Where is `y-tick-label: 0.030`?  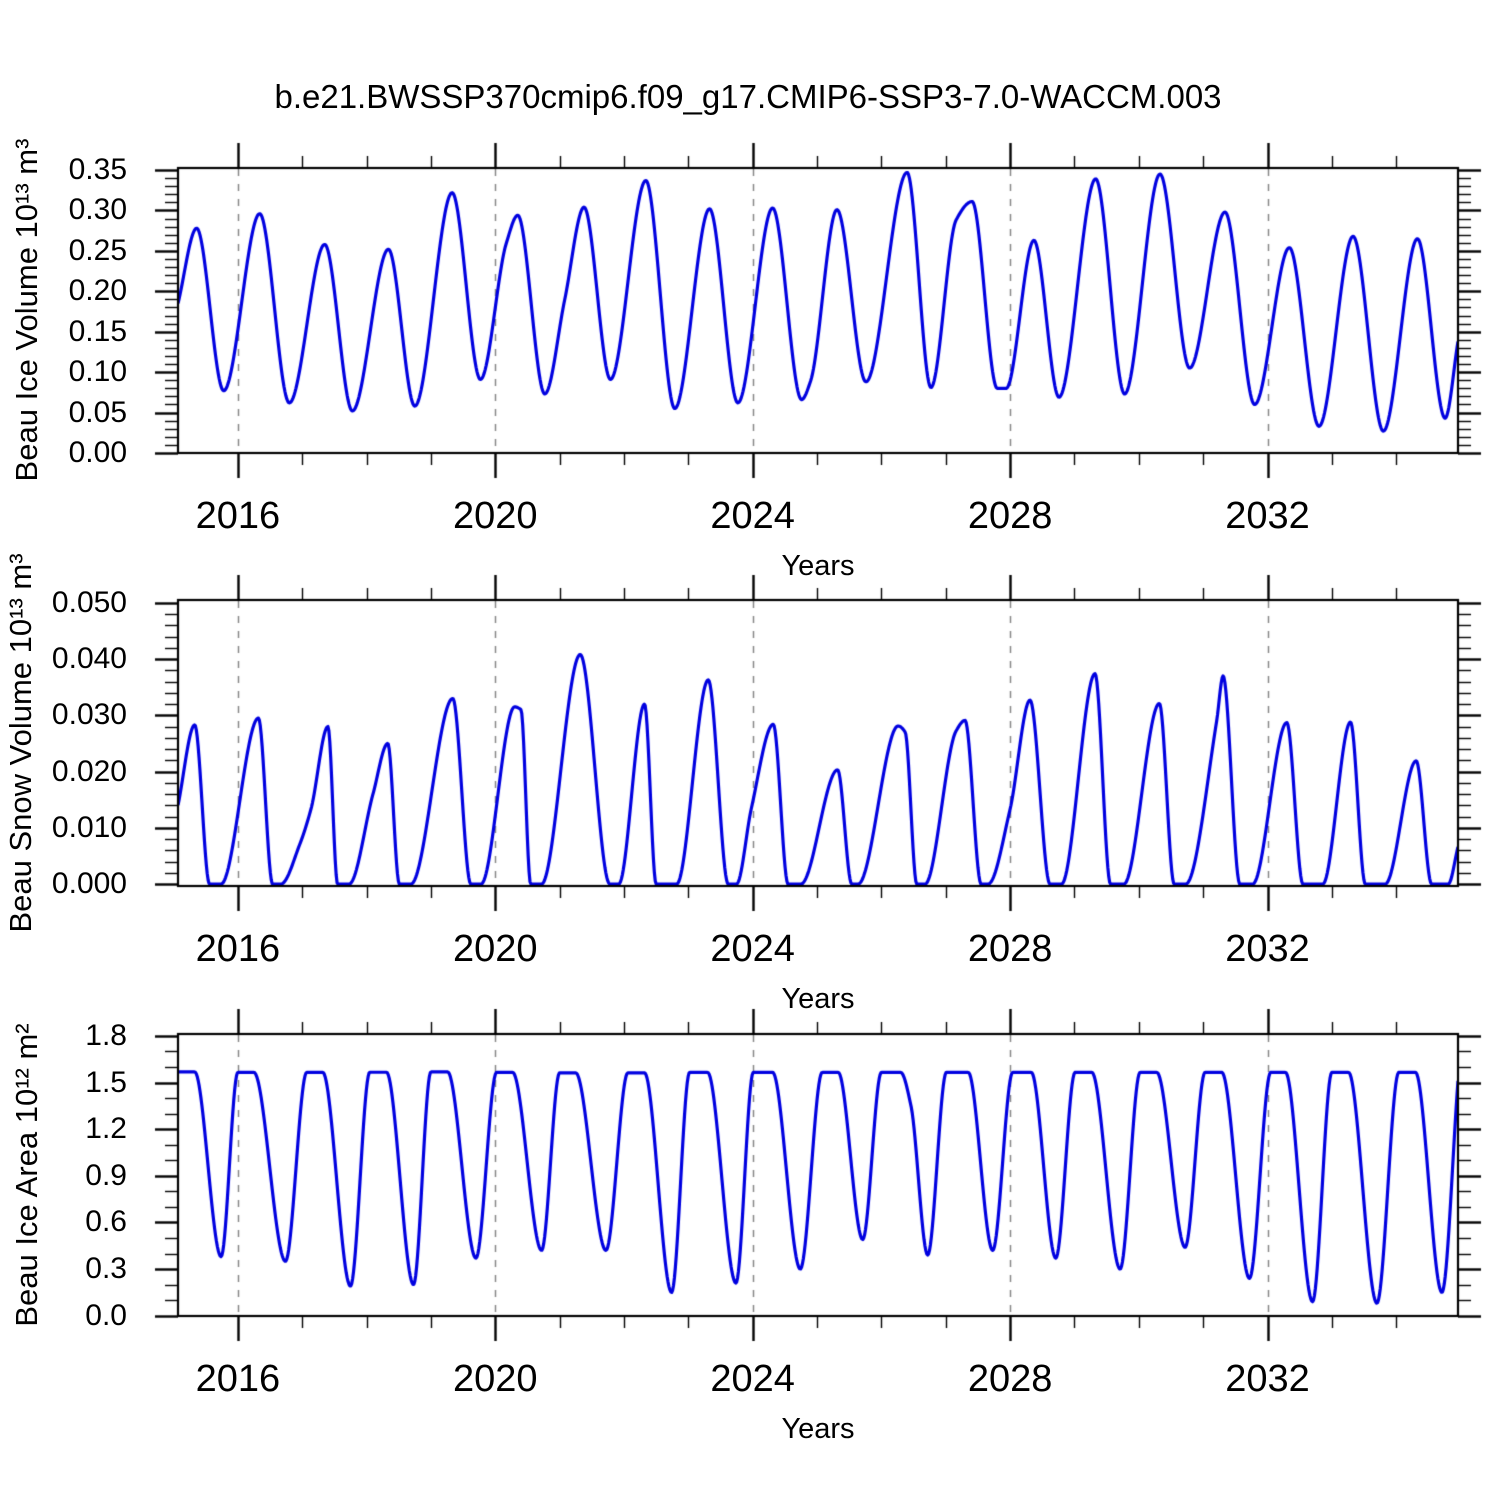
y-tick-label: 0.030 is located at coordinates (89, 715).